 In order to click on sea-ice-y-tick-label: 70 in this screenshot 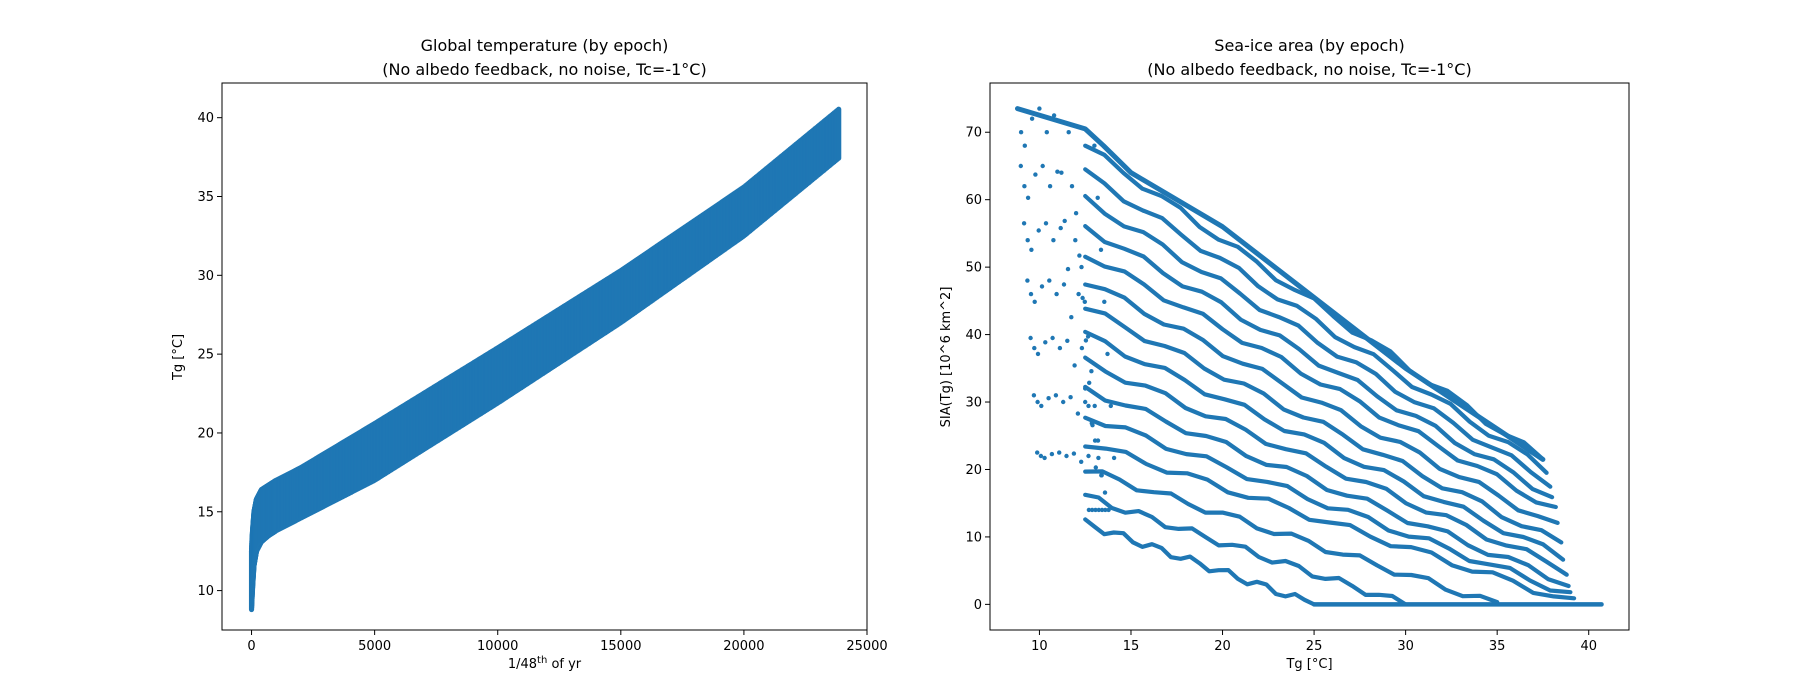, I will do `click(973, 133)`.